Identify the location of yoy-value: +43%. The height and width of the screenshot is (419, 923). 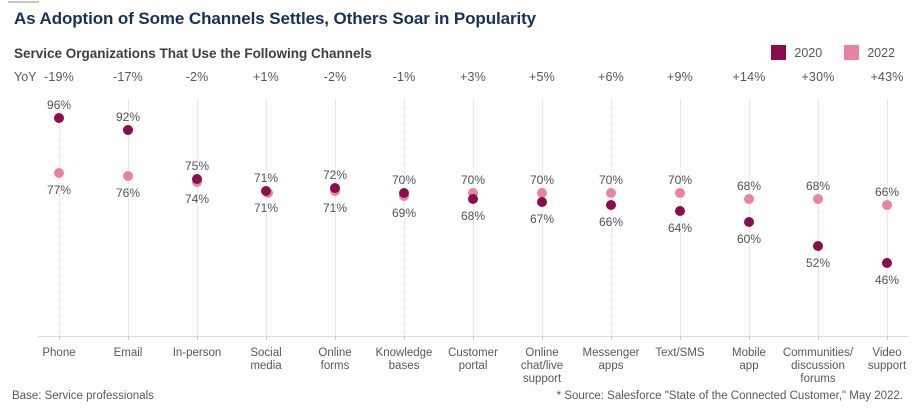
(887, 77).